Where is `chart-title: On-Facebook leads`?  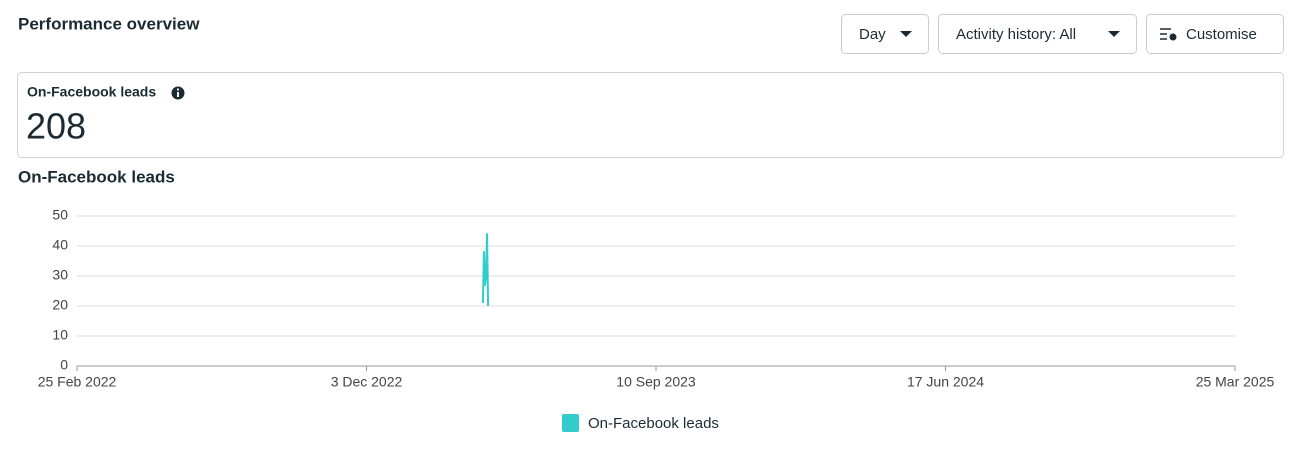 chart-title: On-Facebook leads is located at coordinates (96, 176).